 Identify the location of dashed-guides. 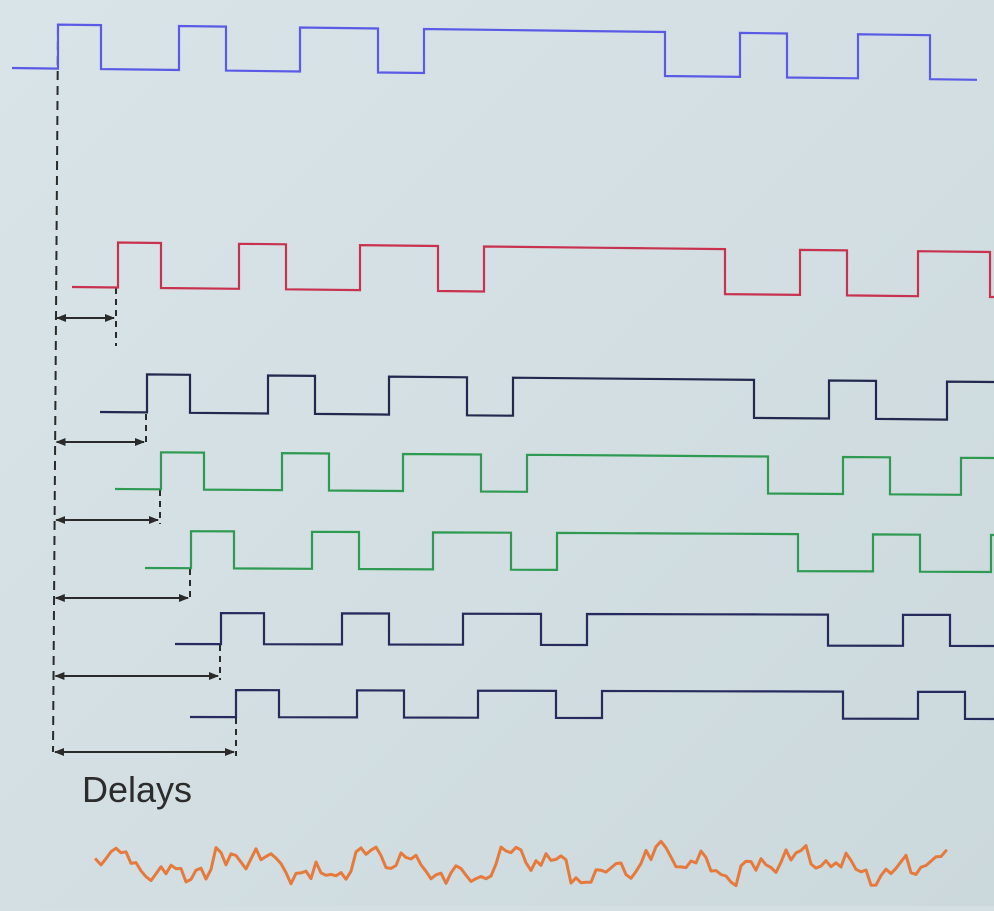
(144, 390).